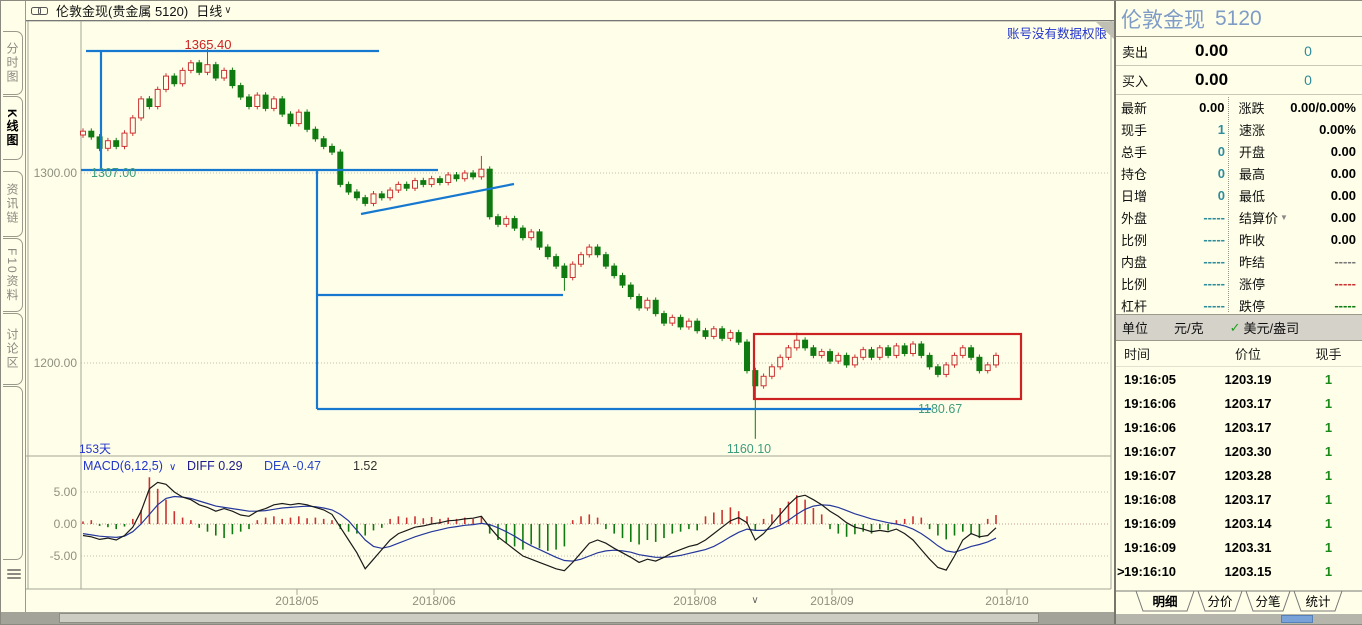 This screenshot has height=625, width=1362. I want to click on unit-option-2: ✓ 美元/盎司, so click(1264, 328).